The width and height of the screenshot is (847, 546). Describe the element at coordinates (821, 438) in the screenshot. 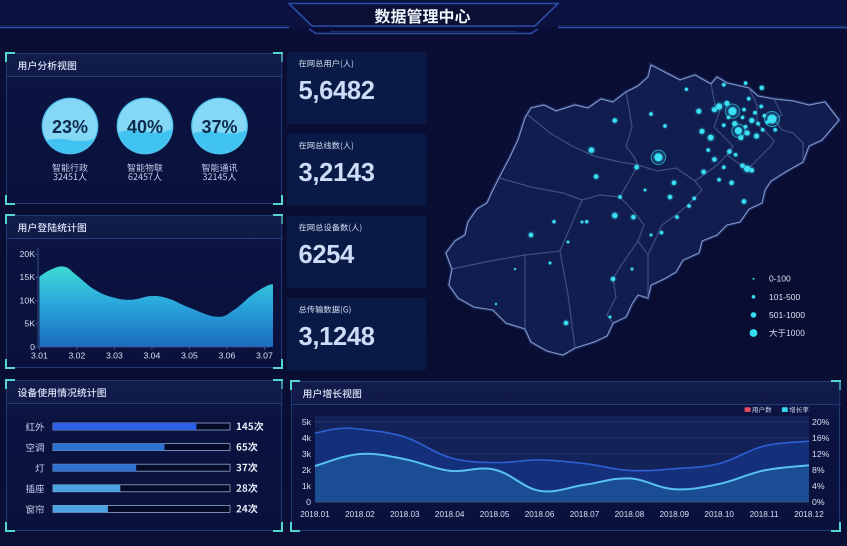

I see `svg-text: 16%` at that location.